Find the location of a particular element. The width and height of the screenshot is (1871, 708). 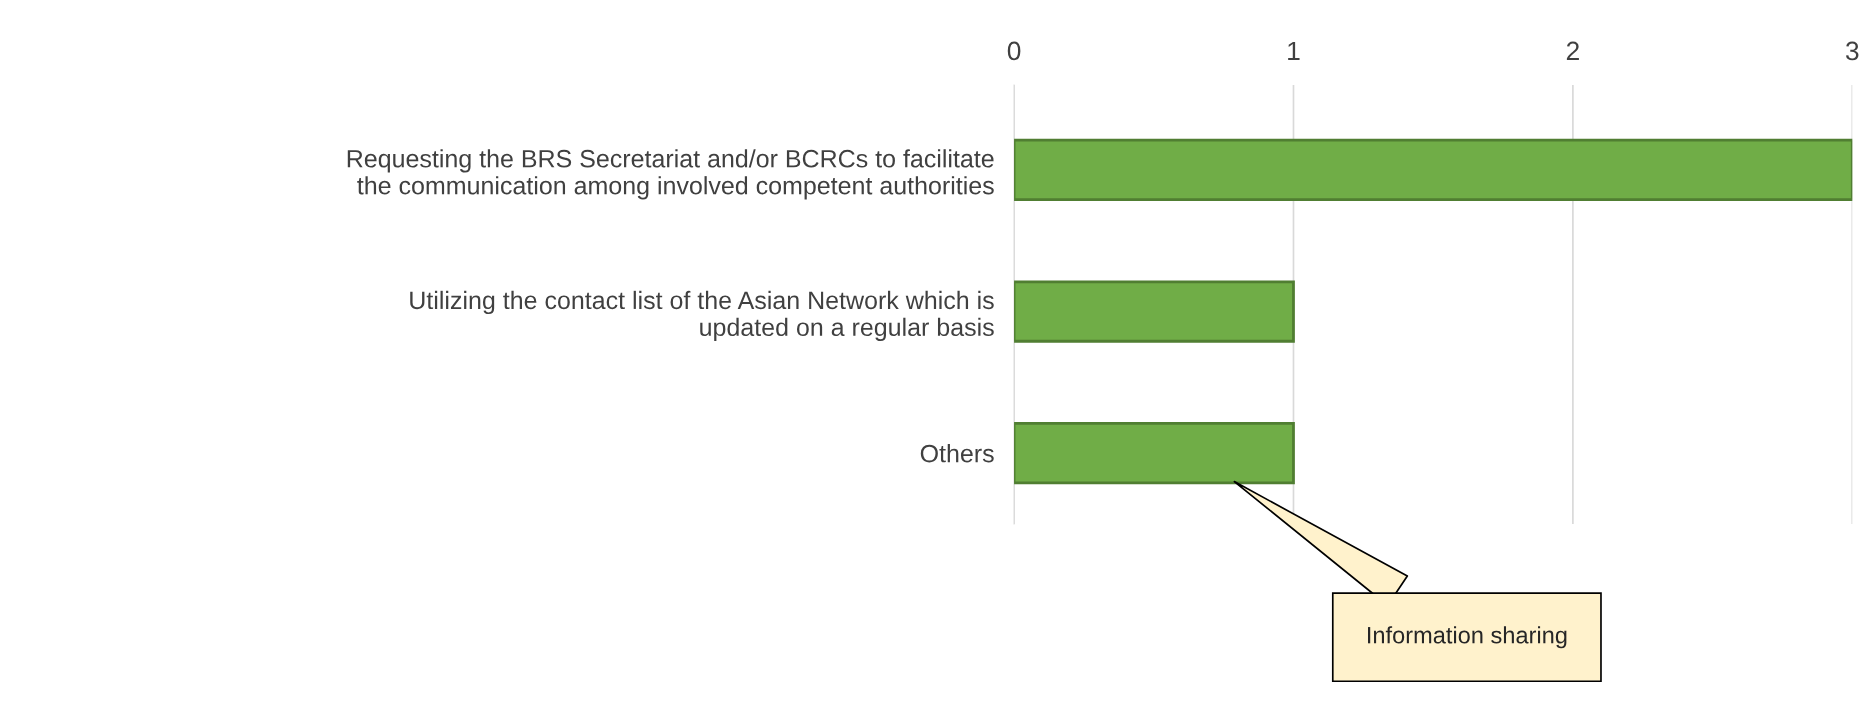

y-tick-label: Others is located at coordinates (957, 453).